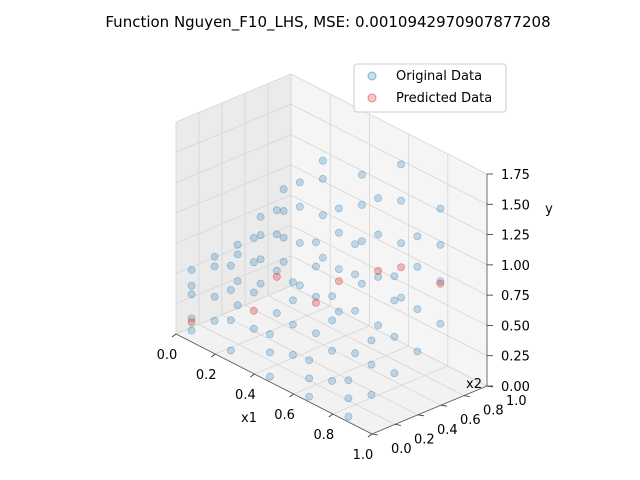  What do you see at coordinates (447, 430) in the screenshot?
I see `y-tick-label: 0.4` at bounding box center [447, 430].